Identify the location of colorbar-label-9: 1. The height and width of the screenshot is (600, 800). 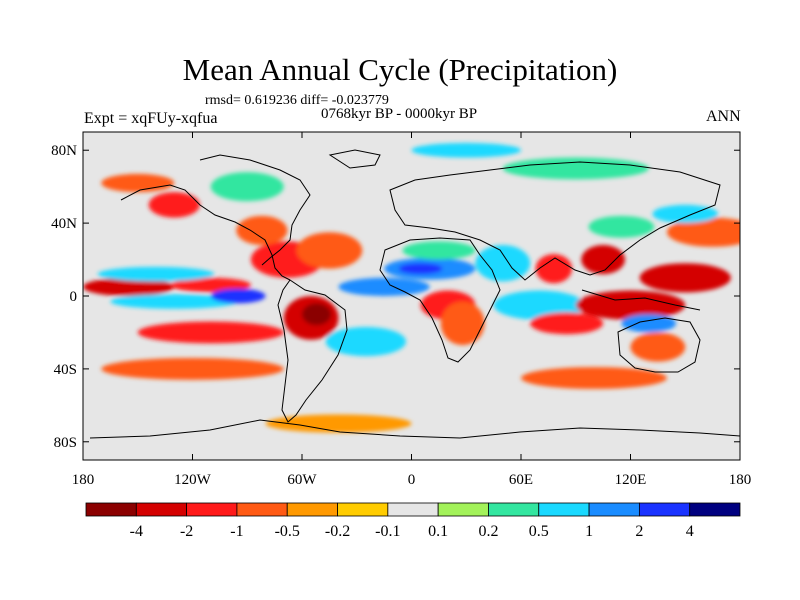
(589, 531).